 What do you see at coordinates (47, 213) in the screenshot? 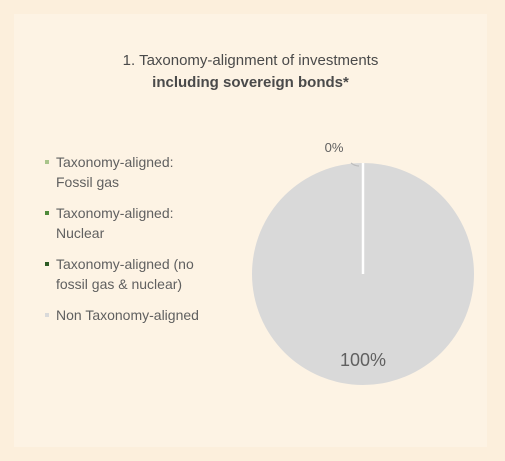
I see `legend-swatch-nuclear` at bounding box center [47, 213].